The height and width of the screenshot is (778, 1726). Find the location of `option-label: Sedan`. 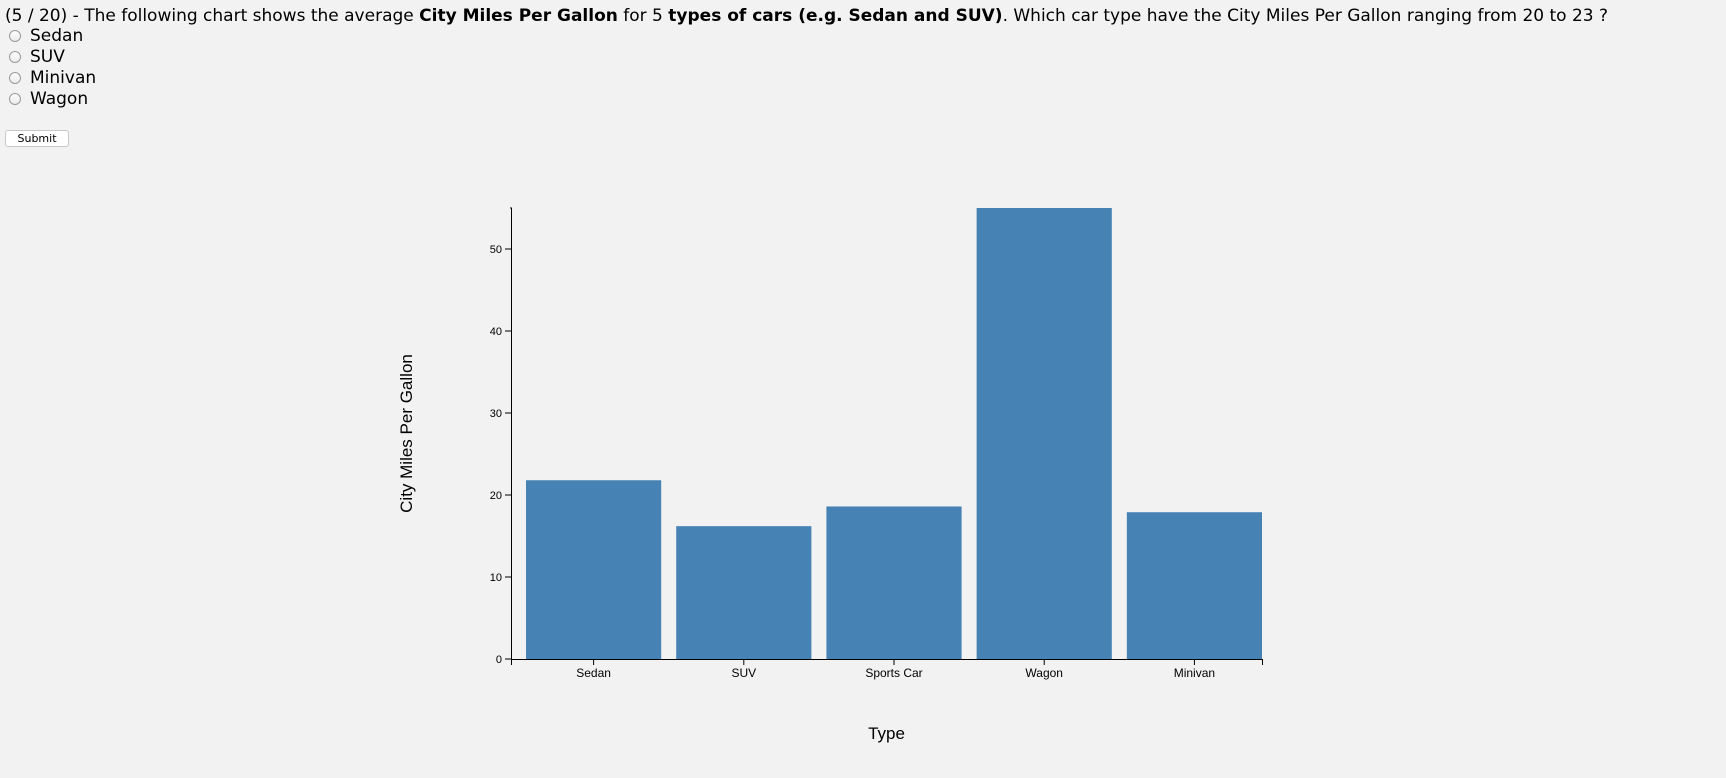

option-label: Sedan is located at coordinates (57, 35).